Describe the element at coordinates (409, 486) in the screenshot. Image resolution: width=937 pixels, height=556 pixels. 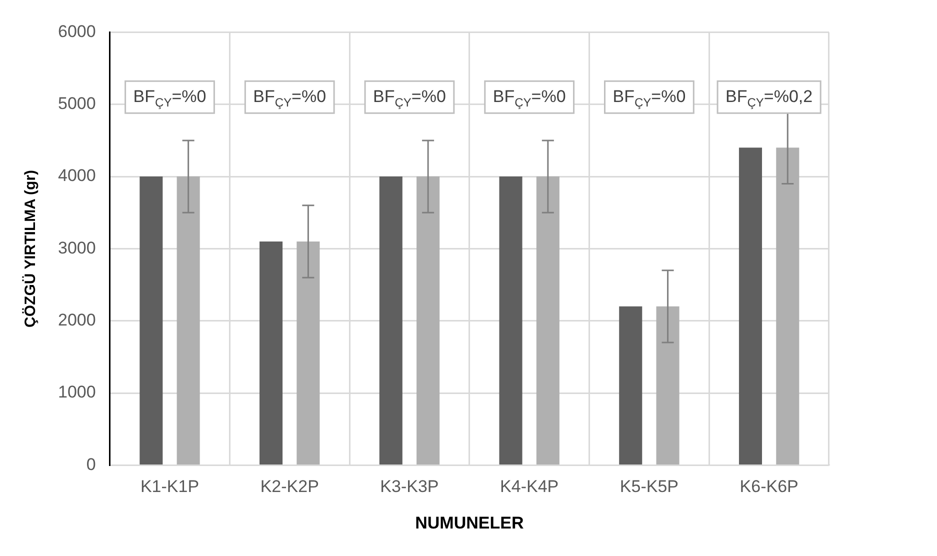
I see `x-tick-label: K3-K3P` at that location.